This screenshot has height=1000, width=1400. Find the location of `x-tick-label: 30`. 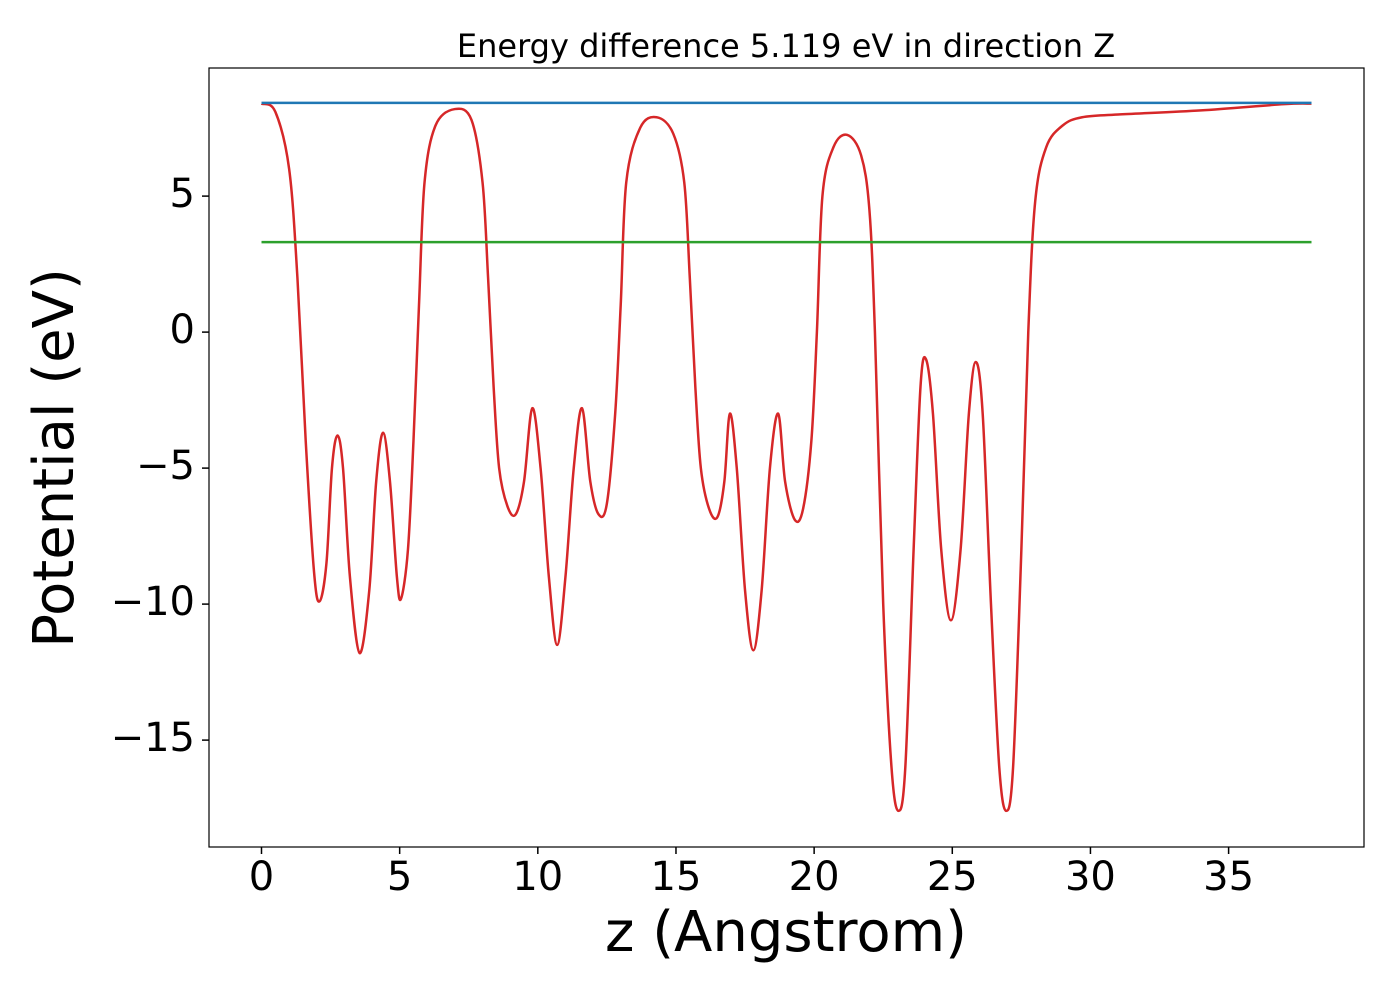

x-tick-label: 30 is located at coordinates (1090, 877).